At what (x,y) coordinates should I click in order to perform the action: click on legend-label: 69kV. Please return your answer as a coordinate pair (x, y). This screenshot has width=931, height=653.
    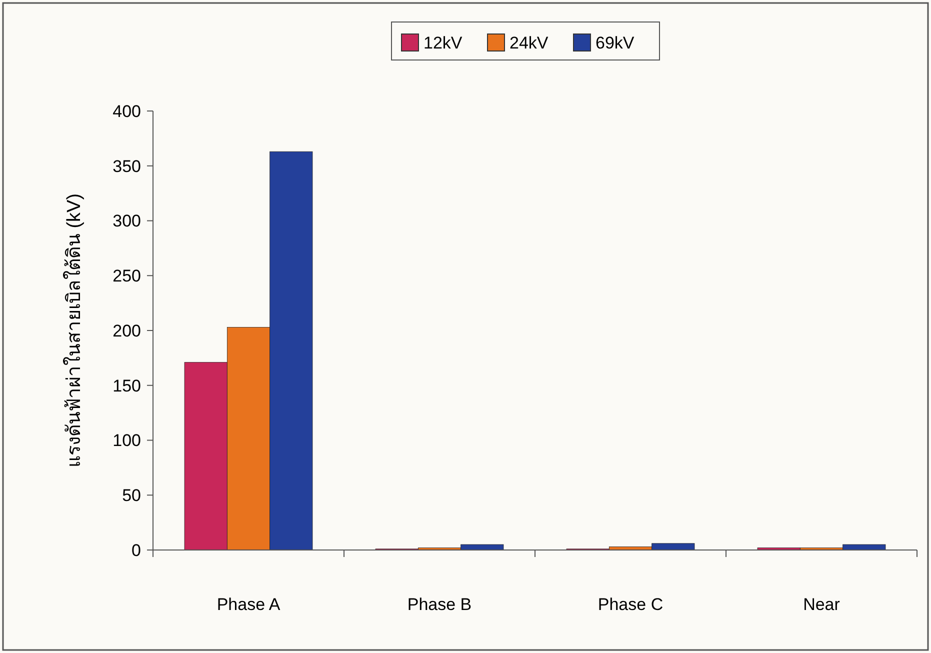
    Looking at the image, I should click on (615, 42).